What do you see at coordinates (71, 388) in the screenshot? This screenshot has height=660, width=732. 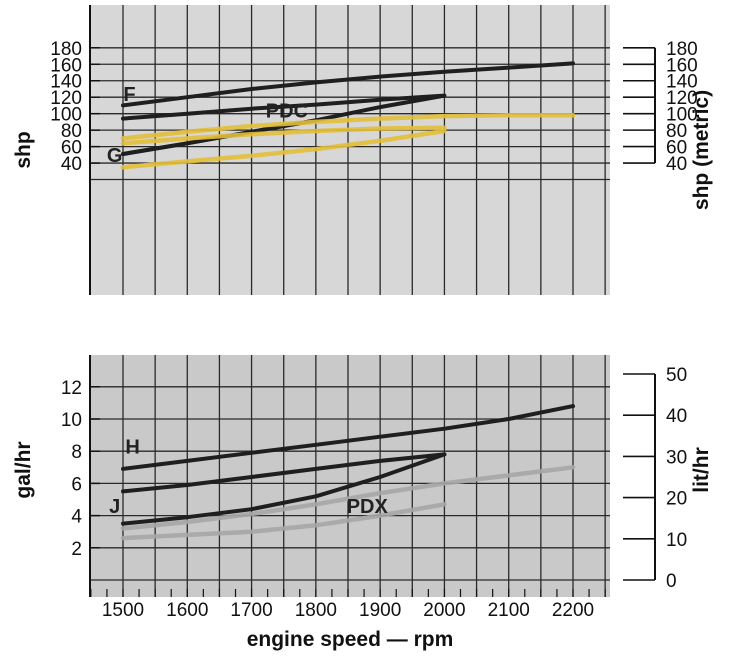 I see `y-tick-label: 12` at bounding box center [71, 388].